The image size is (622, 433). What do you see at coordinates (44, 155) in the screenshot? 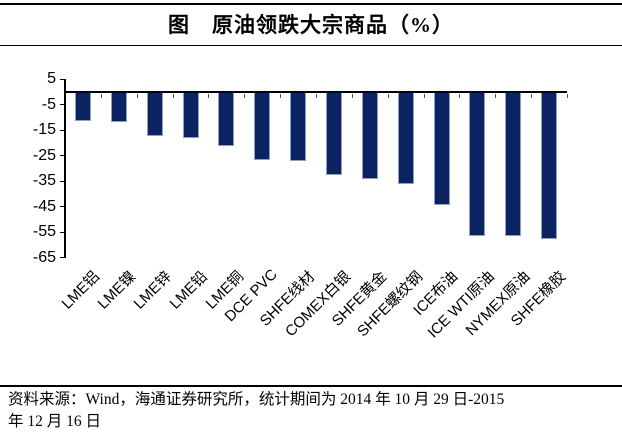
I see `y-axis-tick-label: -25` at bounding box center [44, 155].